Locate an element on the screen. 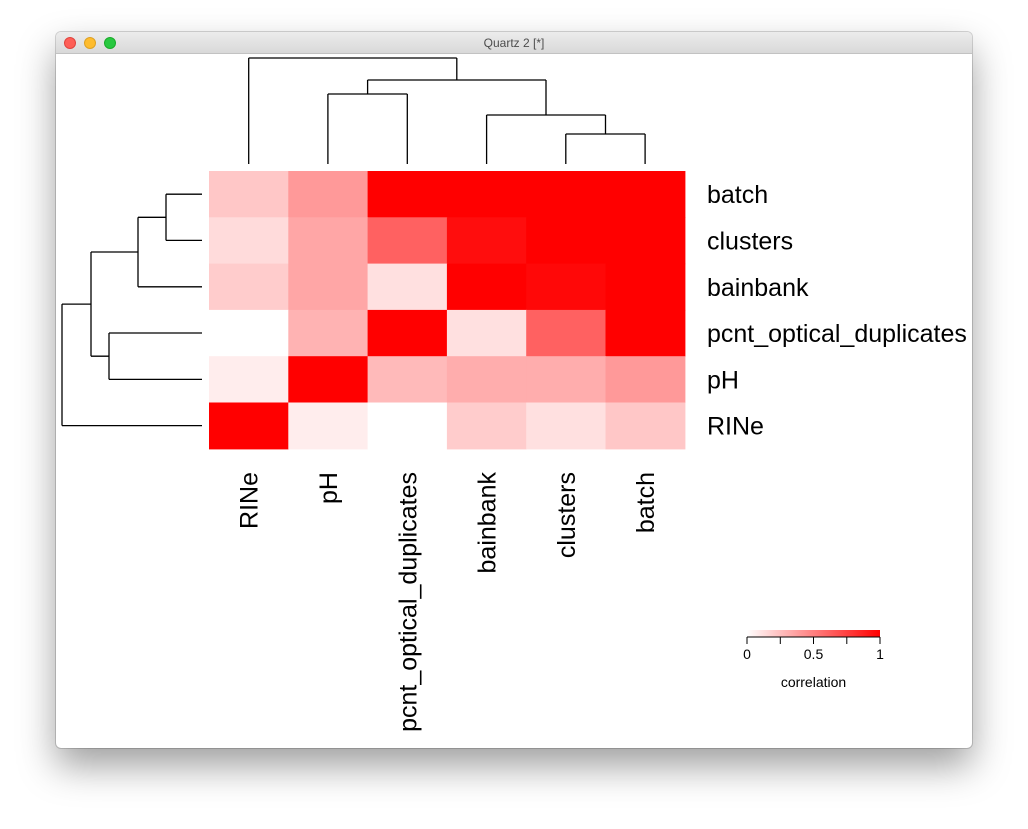  row-label: pH is located at coordinates (723, 380).